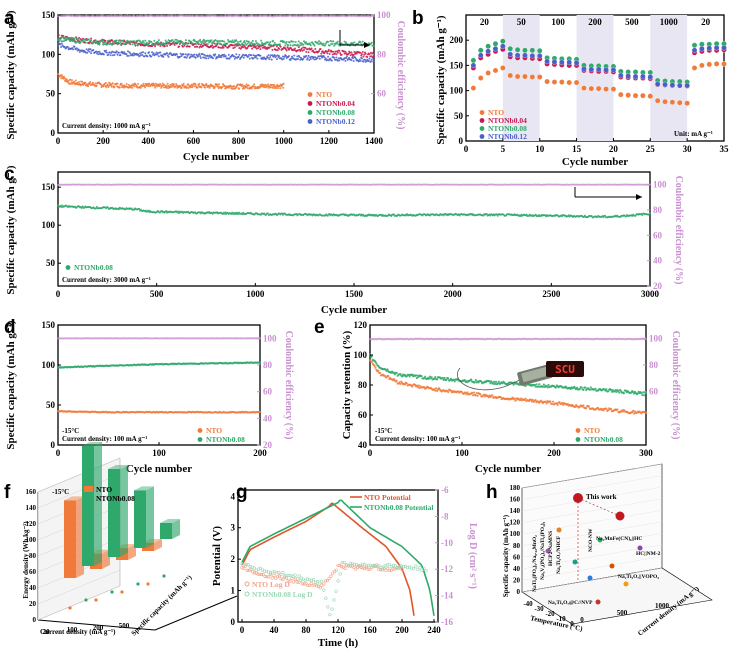 The image size is (731, 652). Describe the element at coordinates (49, 325) in the screenshot. I see `y-tick-label: 150` at that location.